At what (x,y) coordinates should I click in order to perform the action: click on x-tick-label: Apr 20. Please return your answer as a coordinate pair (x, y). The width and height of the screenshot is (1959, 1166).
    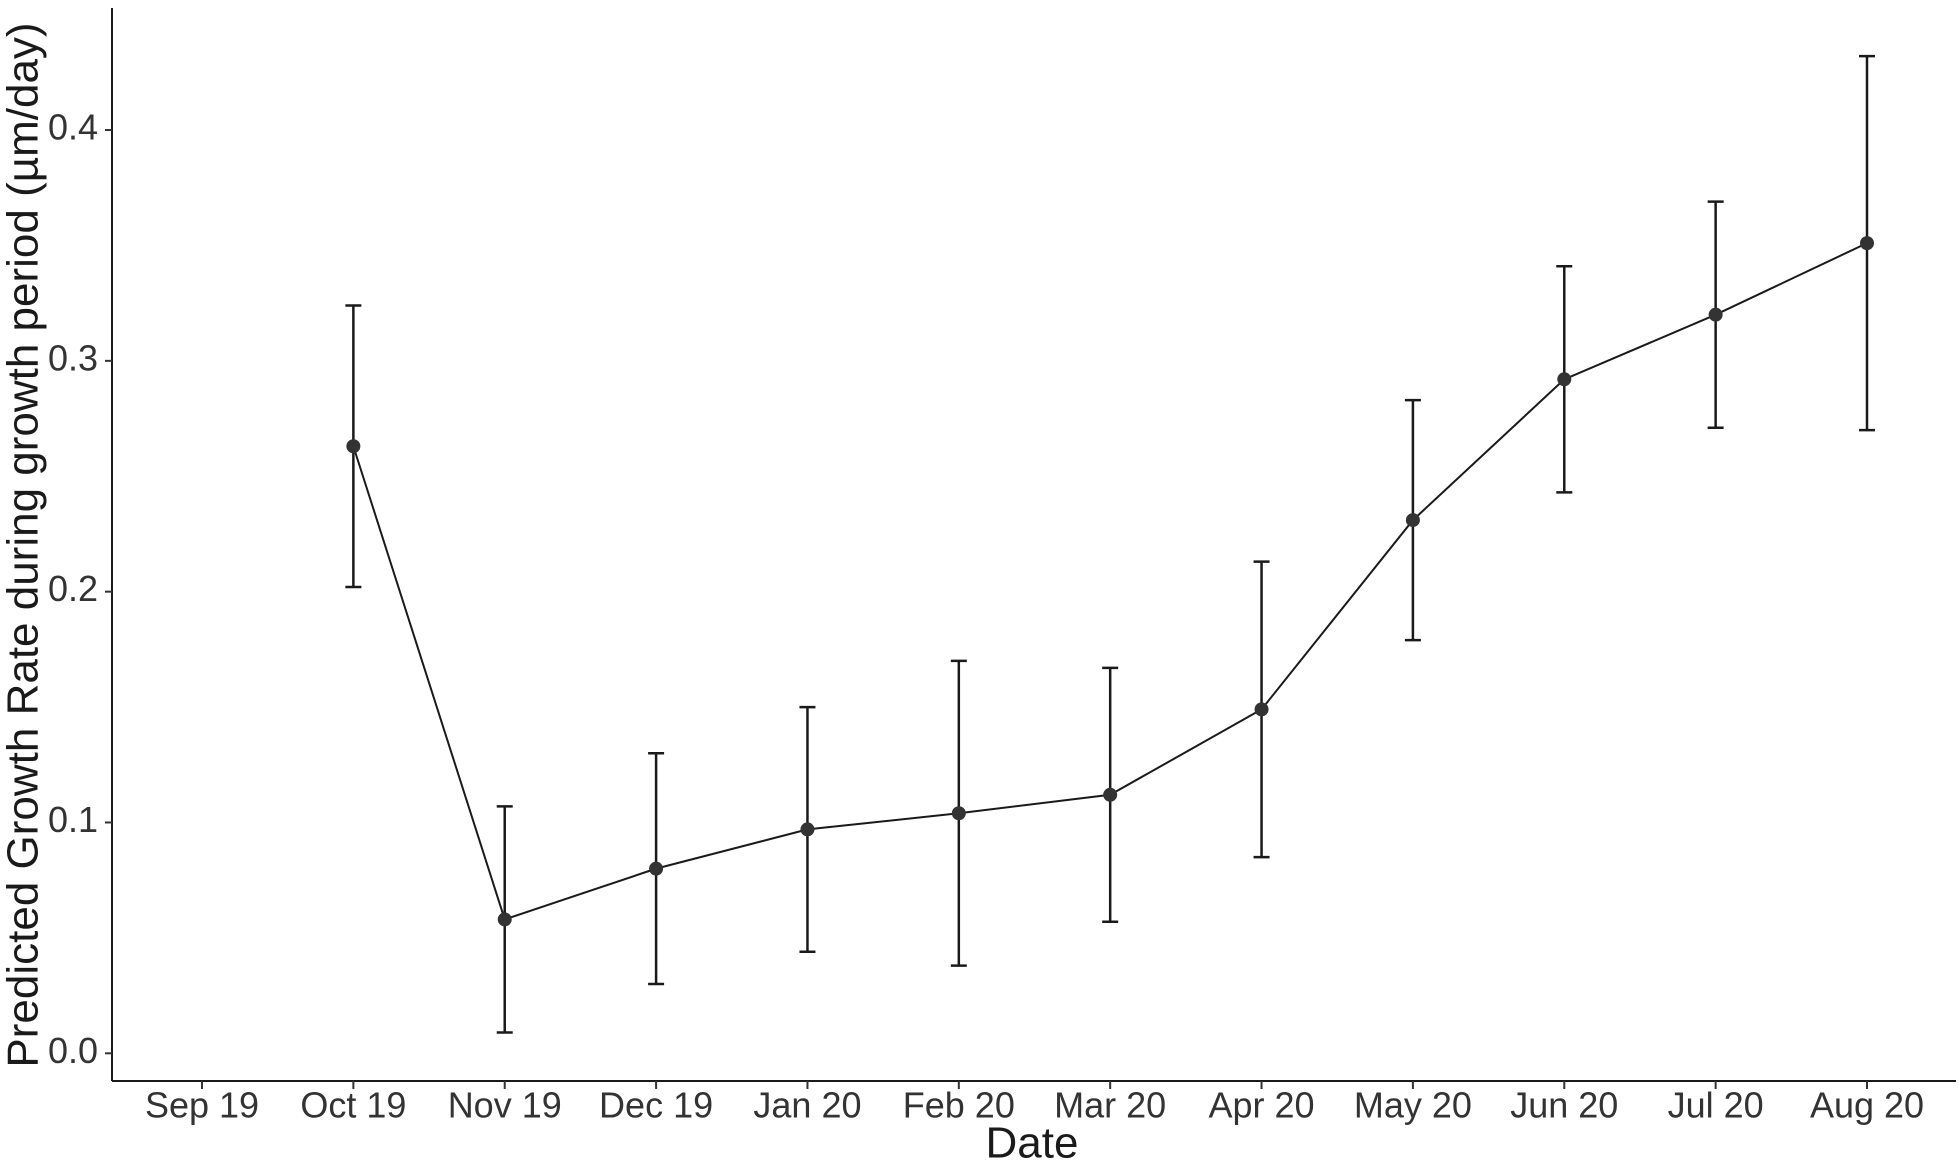
    Looking at the image, I should click on (1262, 1105).